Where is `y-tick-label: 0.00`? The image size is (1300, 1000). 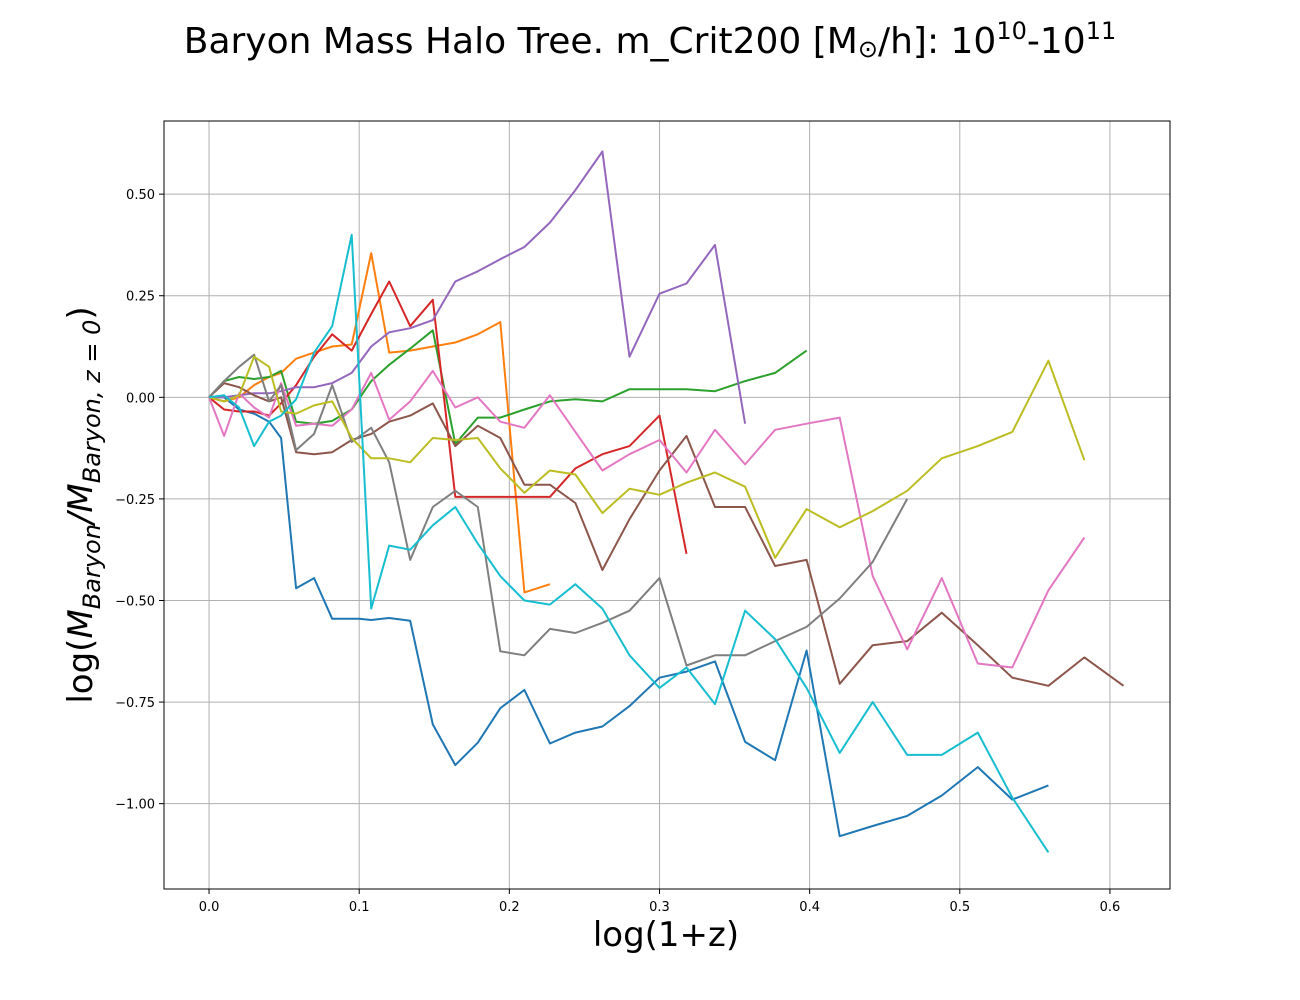 y-tick-label: 0.00 is located at coordinates (140, 398).